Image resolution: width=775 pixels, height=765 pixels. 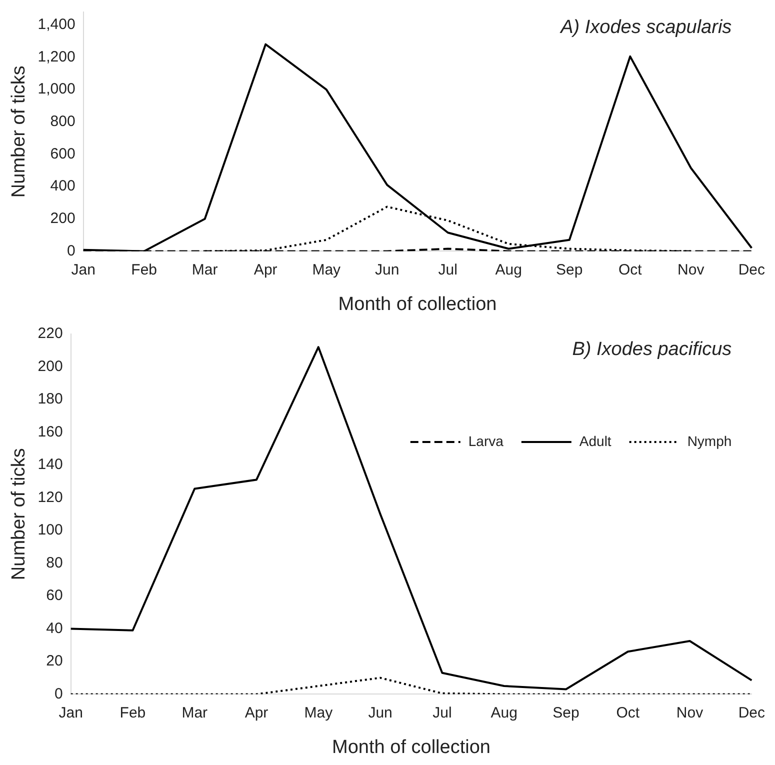 I want to click on y-tick-label: 80, so click(x=54, y=563).